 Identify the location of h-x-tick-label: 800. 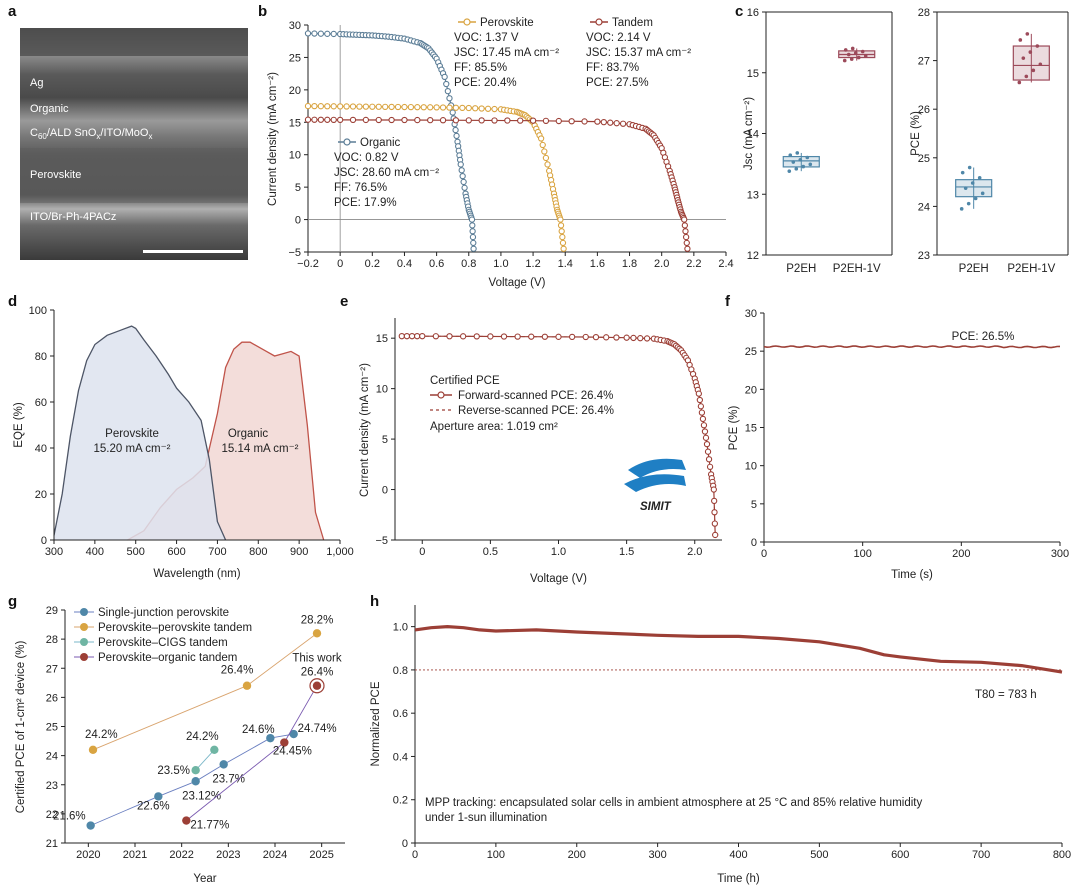
(1062, 855).